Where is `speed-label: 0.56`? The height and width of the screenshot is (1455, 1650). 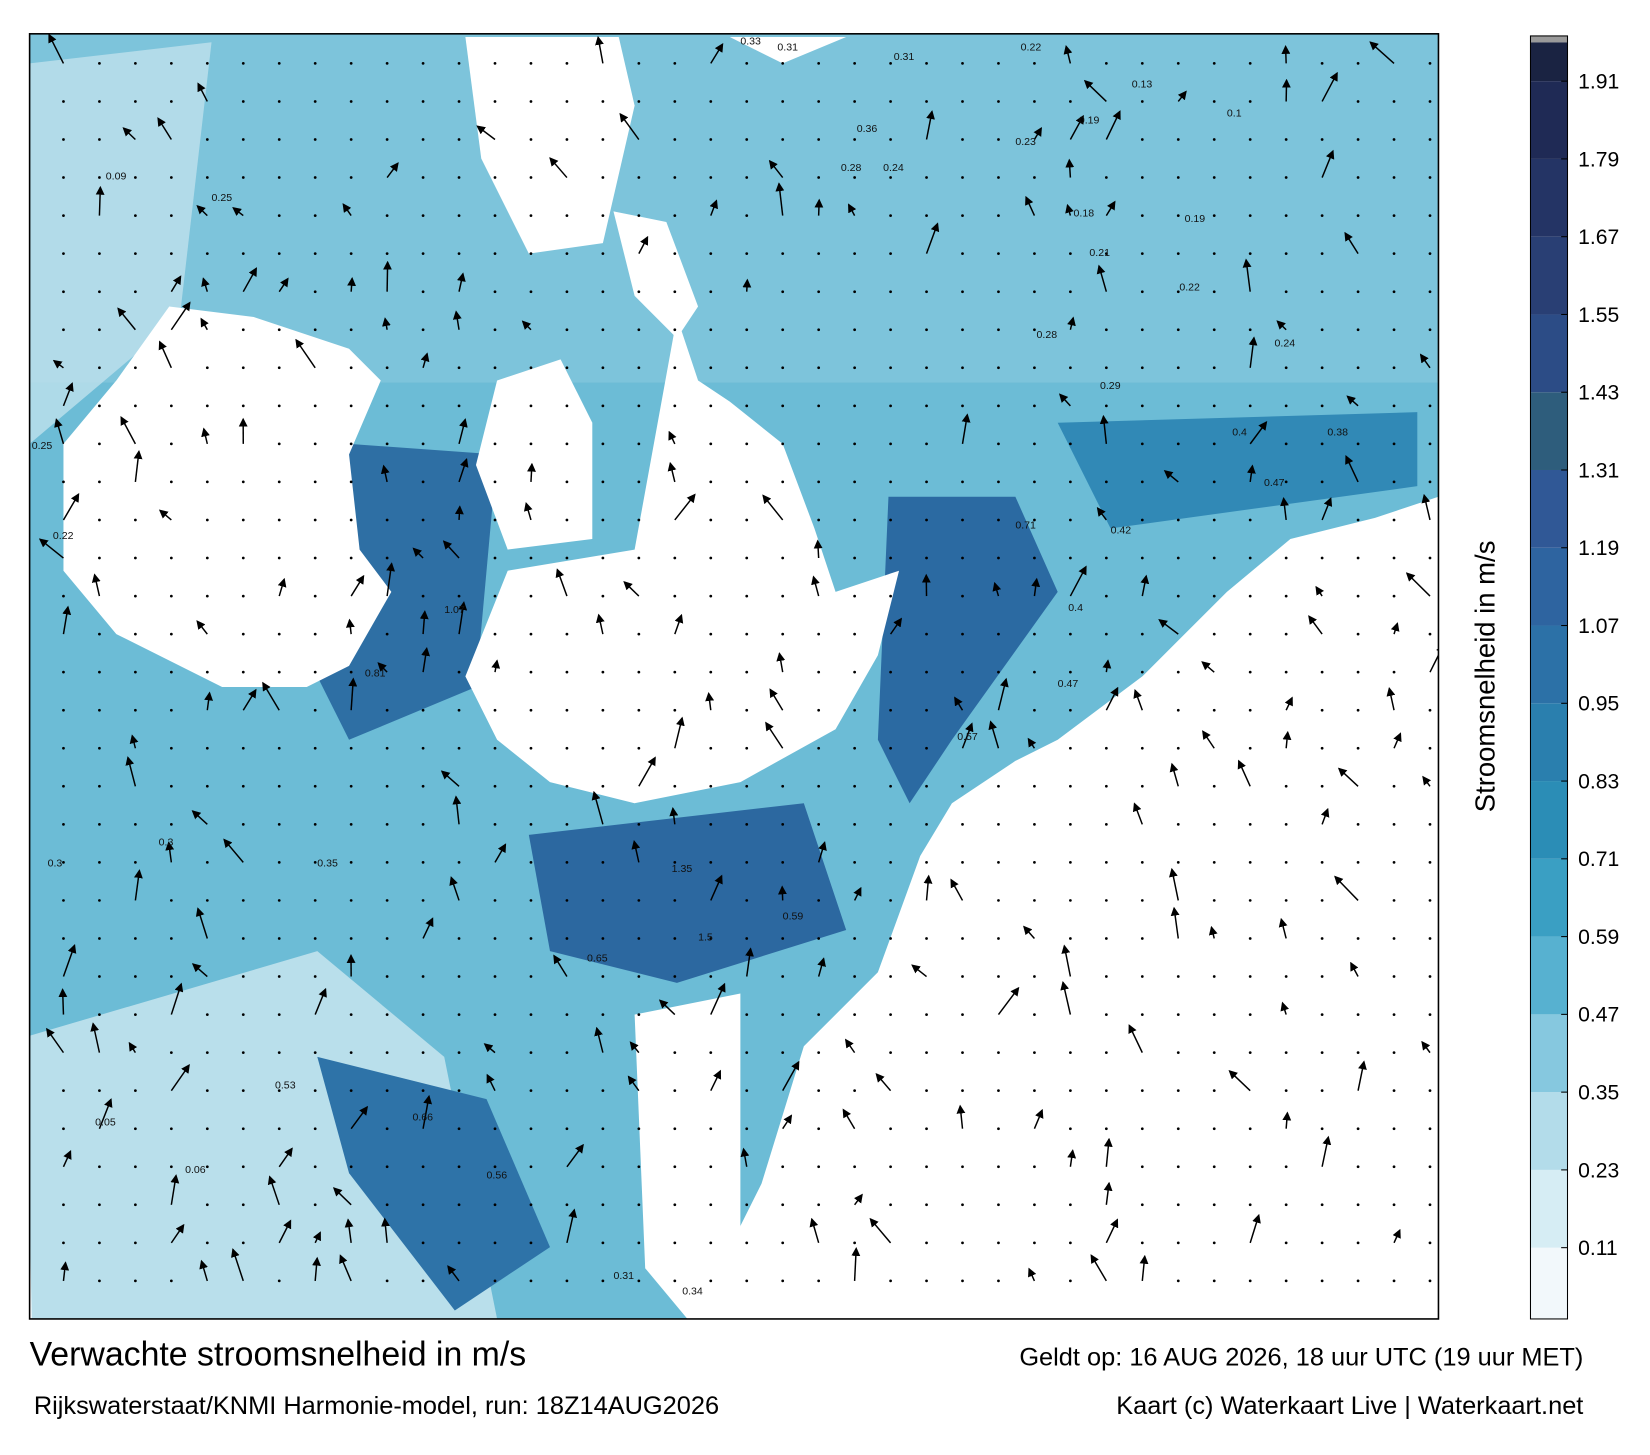 speed-label: 0.56 is located at coordinates (497, 1175).